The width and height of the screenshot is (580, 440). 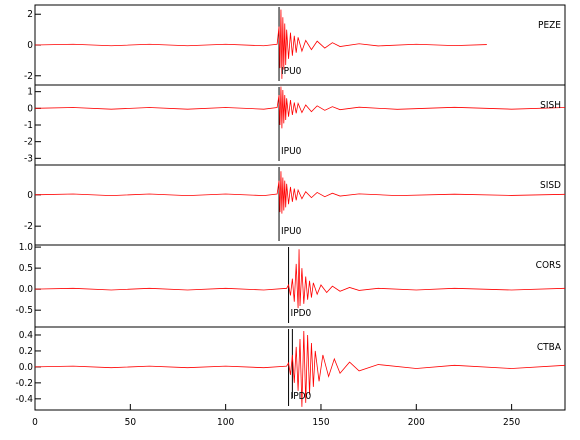 What do you see at coordinates (225, 422) in the screenshot?
I see `x-tick-label: 100` at bounding box center [225, 422].